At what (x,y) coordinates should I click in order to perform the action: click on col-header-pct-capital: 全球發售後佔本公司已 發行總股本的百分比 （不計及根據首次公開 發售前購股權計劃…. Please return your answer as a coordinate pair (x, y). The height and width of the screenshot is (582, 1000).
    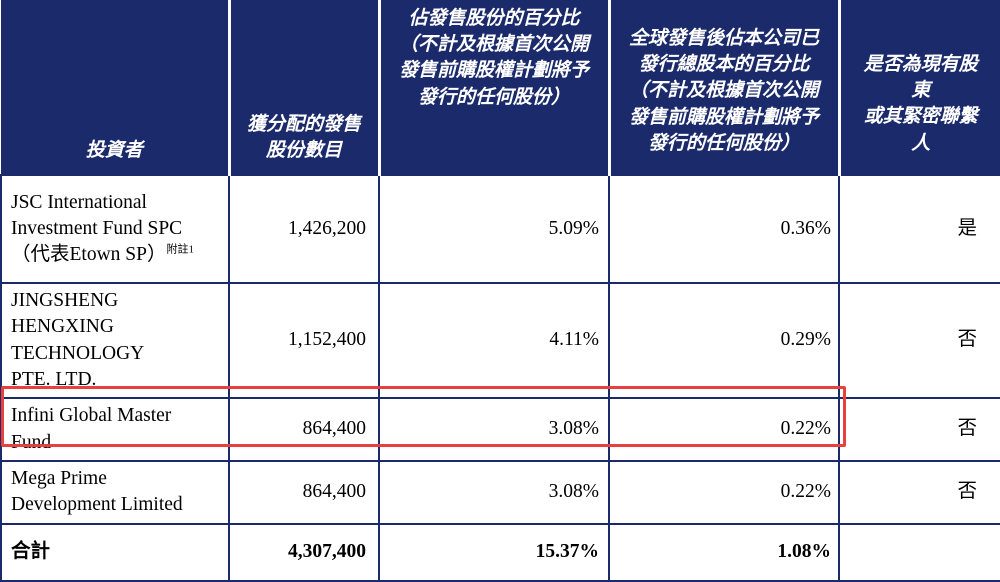
    Looking at the image, I should click on (723, 87).